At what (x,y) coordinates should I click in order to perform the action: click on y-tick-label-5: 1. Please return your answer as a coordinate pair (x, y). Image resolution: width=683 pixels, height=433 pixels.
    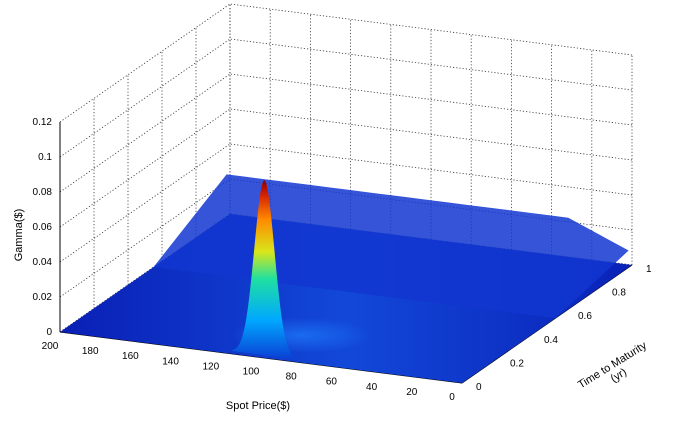
    Looking at the image, I should click on (649, 269).